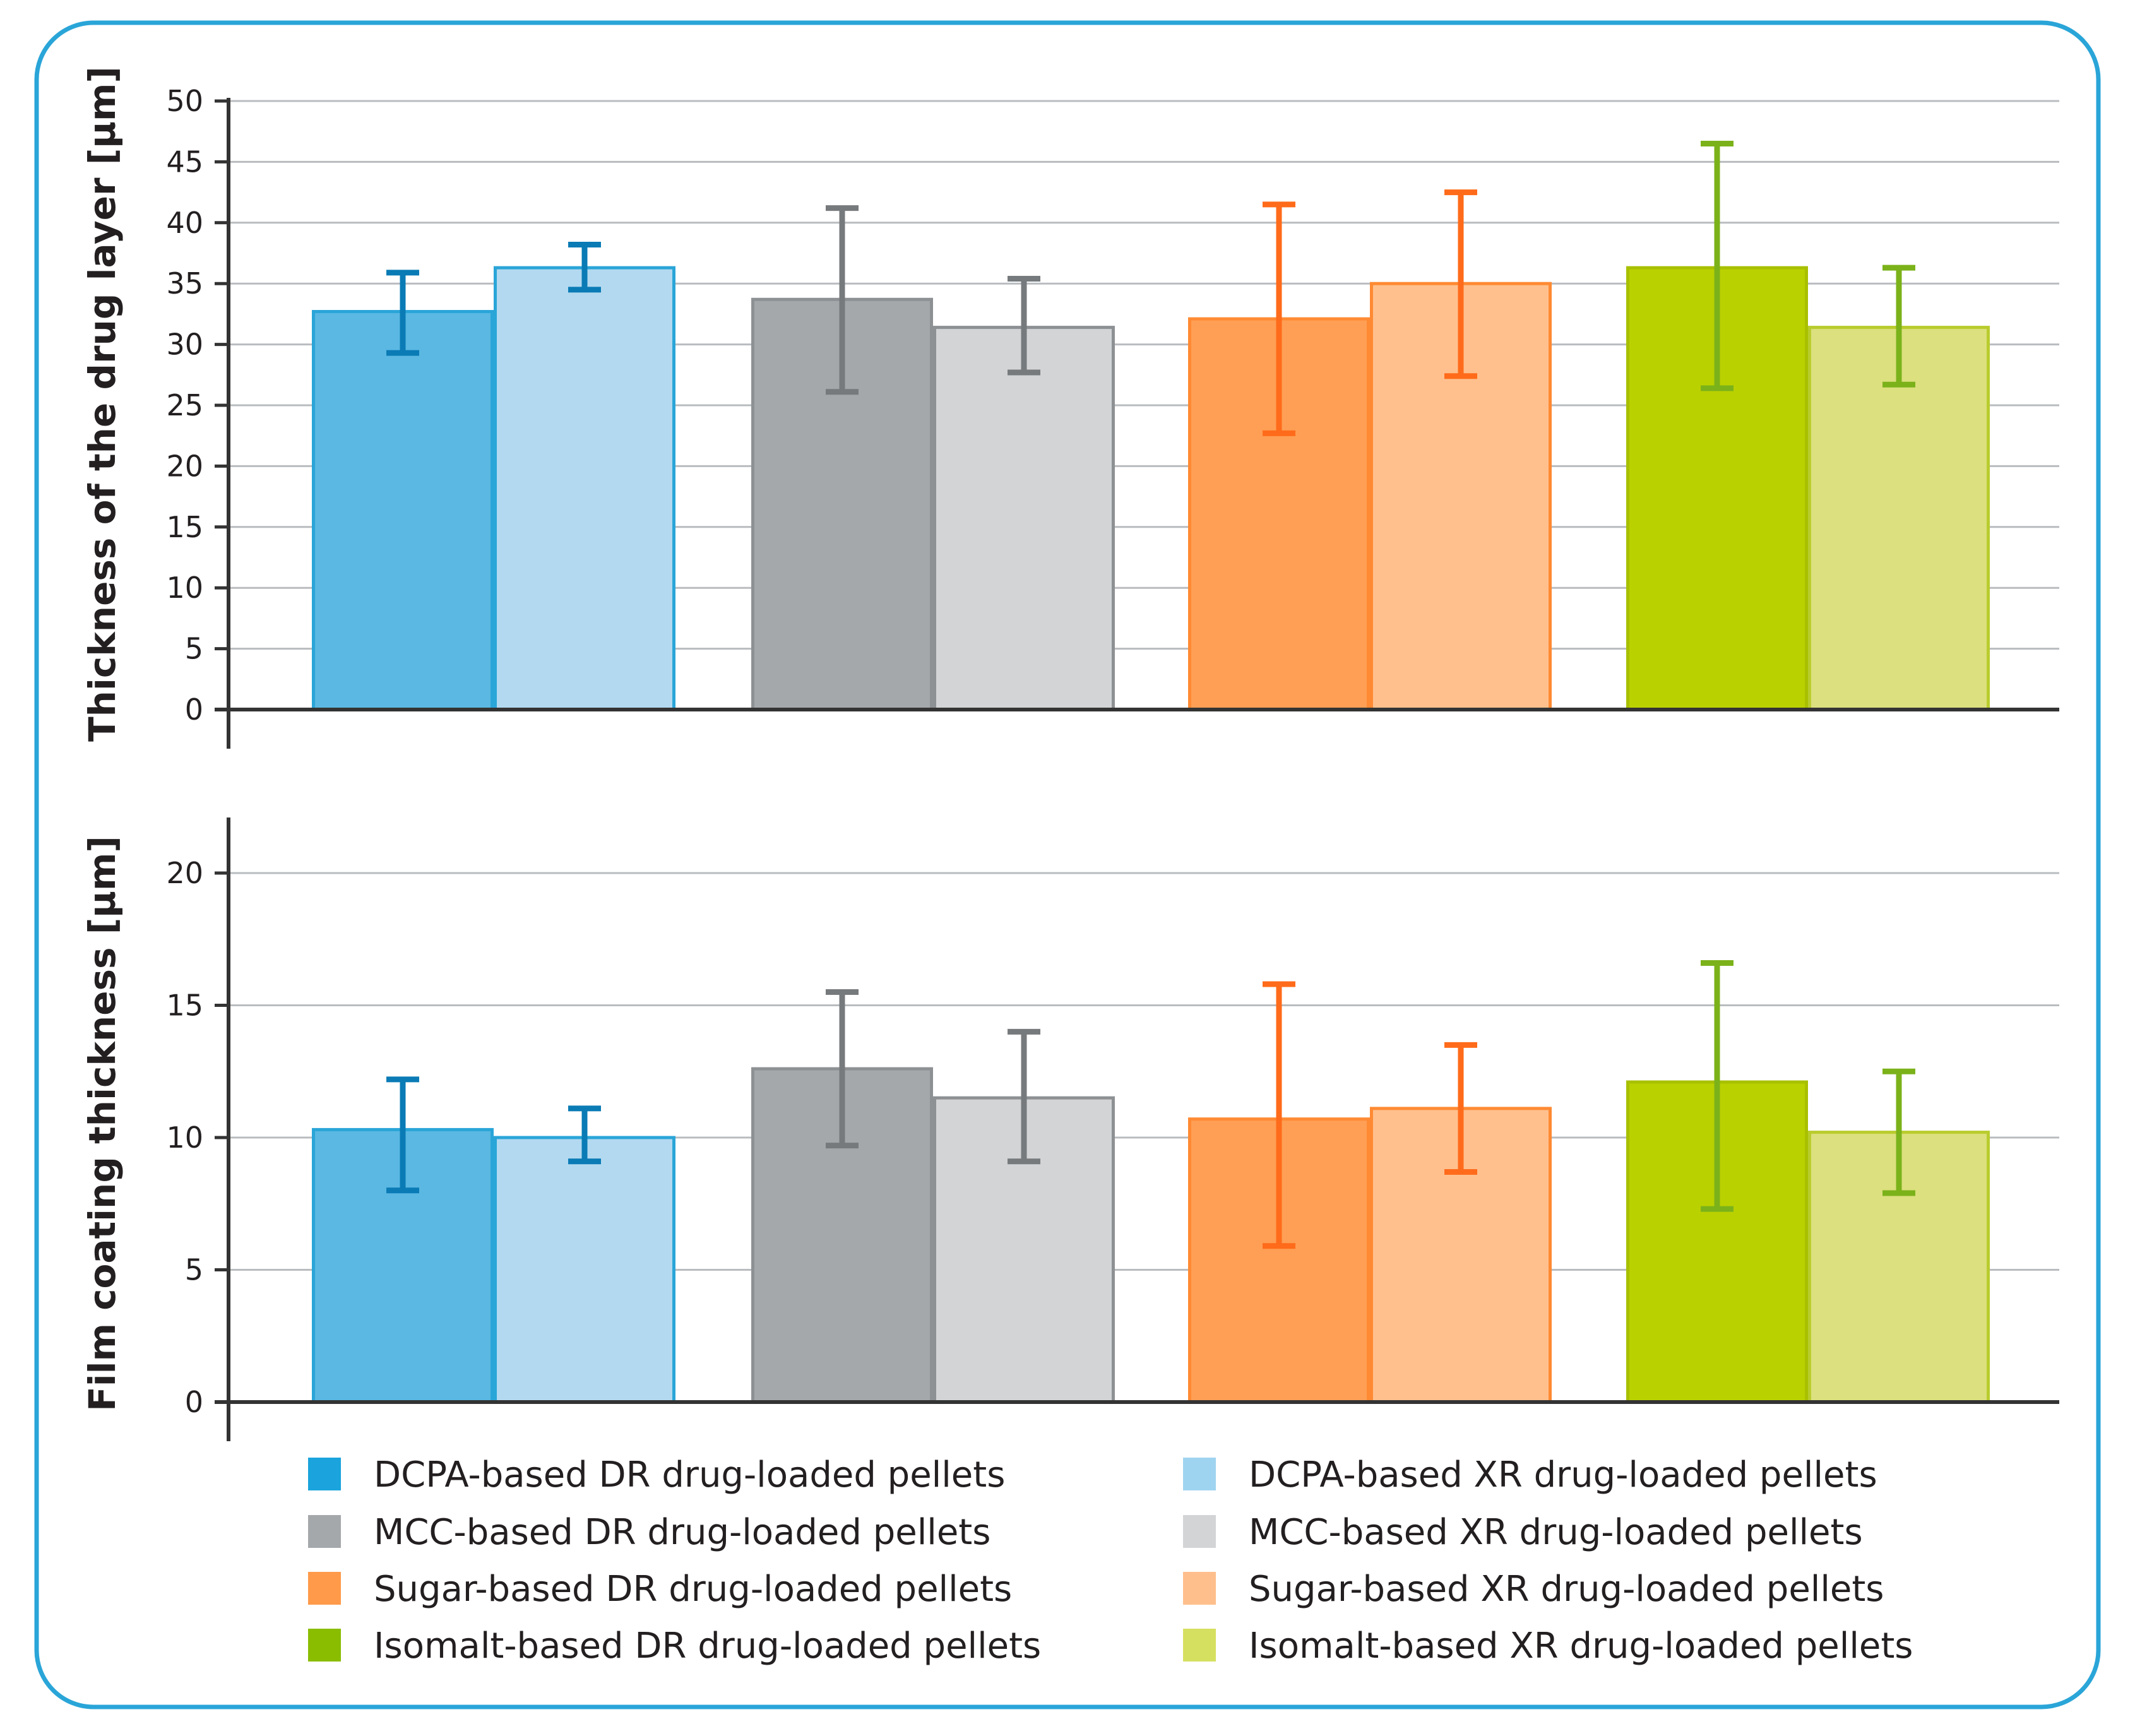 This screenshot has width=2135, height=1736. What do you see at coordinates (1563, 1475) in the screenshot?
I see `legend-label: DCPA-based XR drug-loaded pellets` at bounding box center [1563, 1475].